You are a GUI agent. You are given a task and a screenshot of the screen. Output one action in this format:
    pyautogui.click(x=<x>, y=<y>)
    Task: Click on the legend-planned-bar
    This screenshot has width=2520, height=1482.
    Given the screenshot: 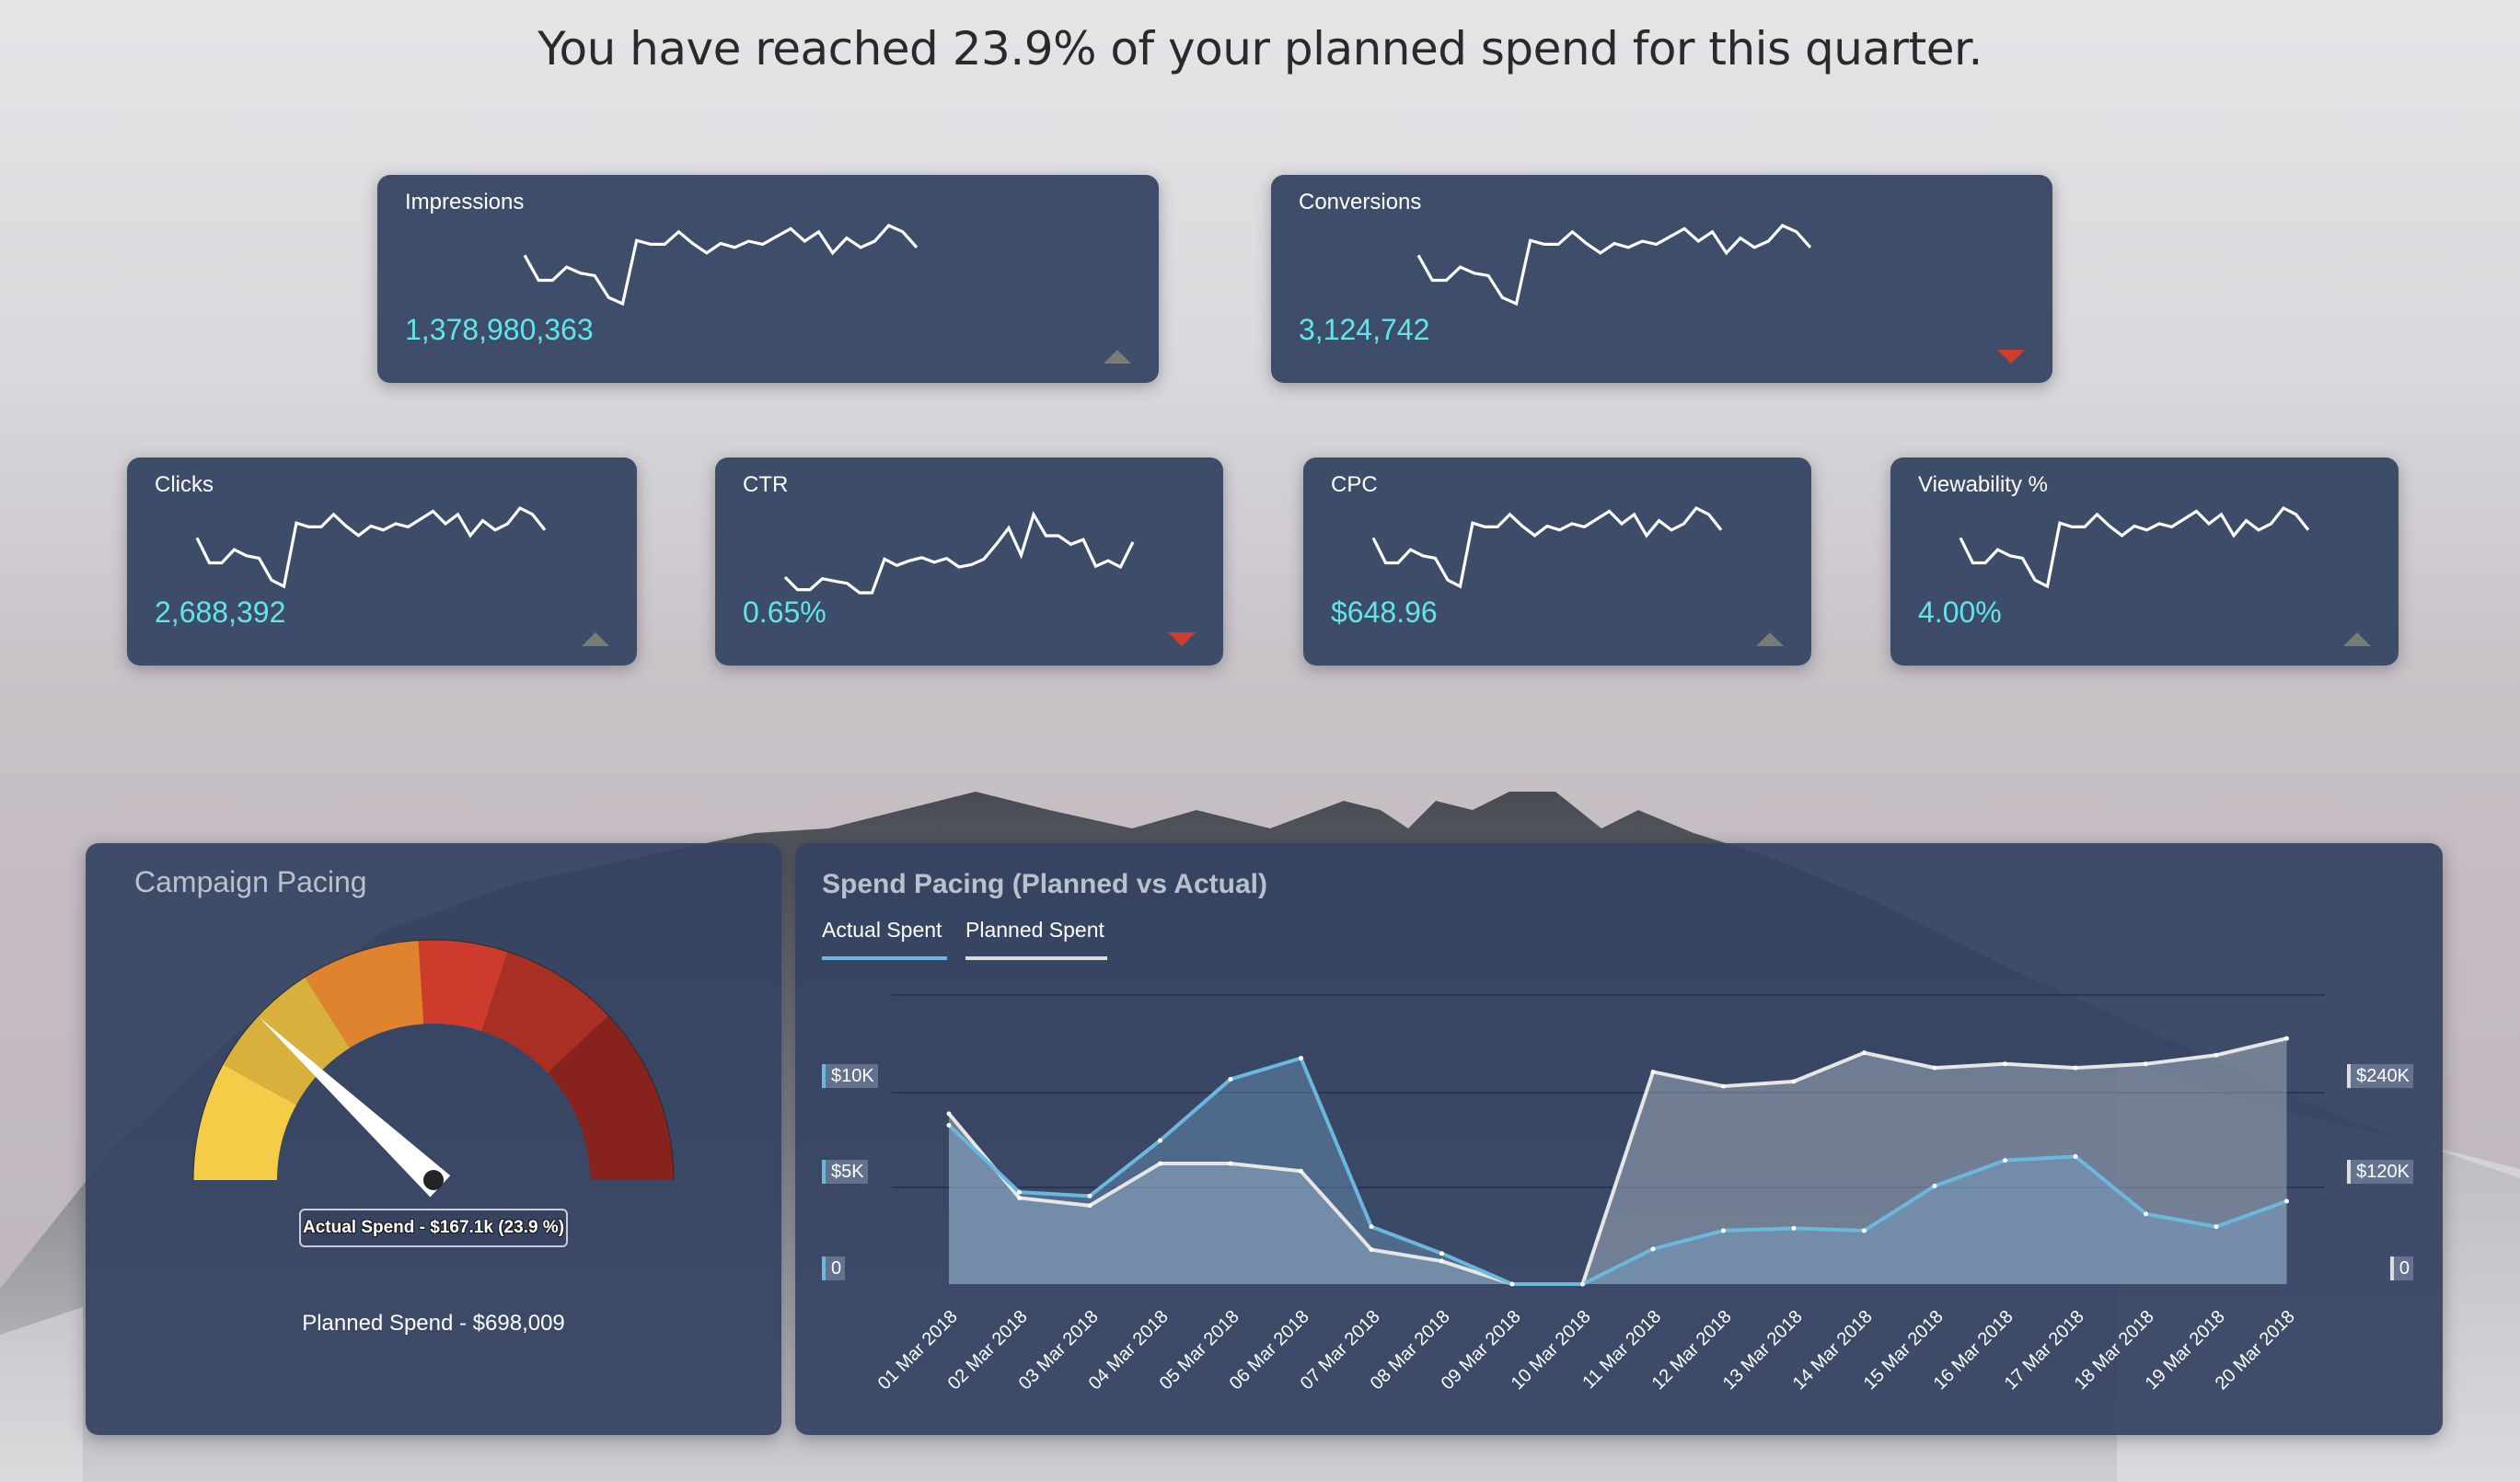 What is the action you would take?
    pyautogui.click(x=1036, y=958)
    